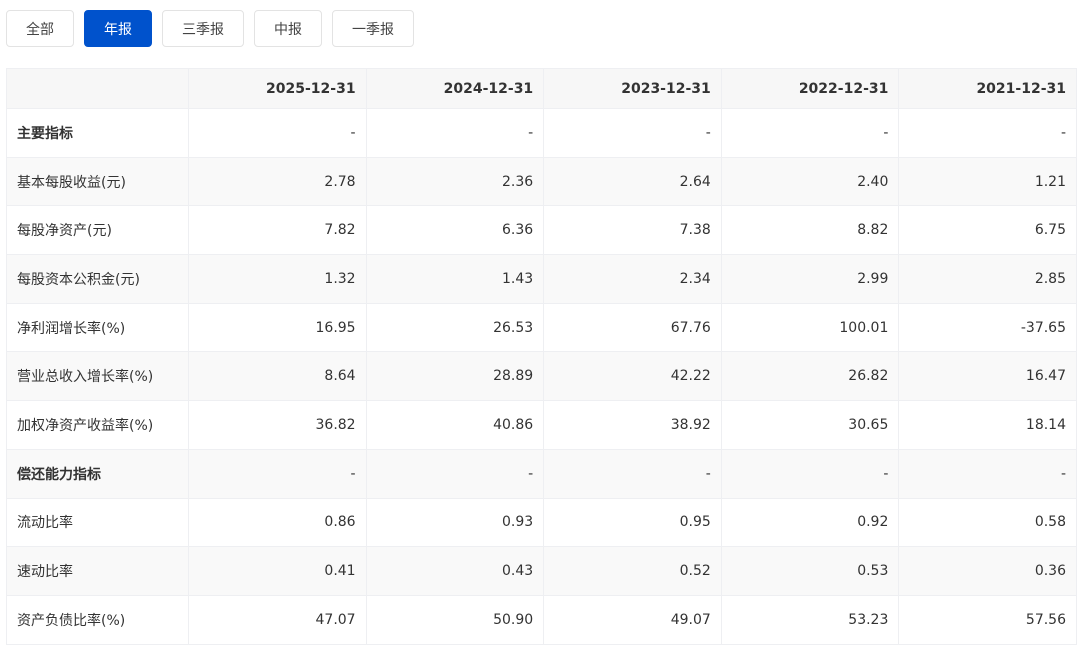 The image size is (1080, 645). Describe the element at coordinates (97, 571) in the screenshot. I see `row-label: 速动比率` at that location.